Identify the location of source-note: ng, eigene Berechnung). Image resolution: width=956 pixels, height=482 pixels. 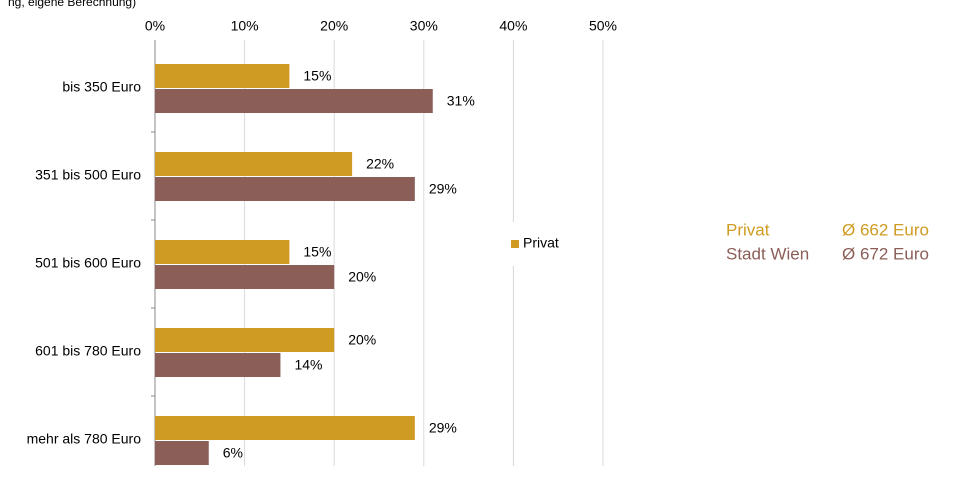
(72, 4).